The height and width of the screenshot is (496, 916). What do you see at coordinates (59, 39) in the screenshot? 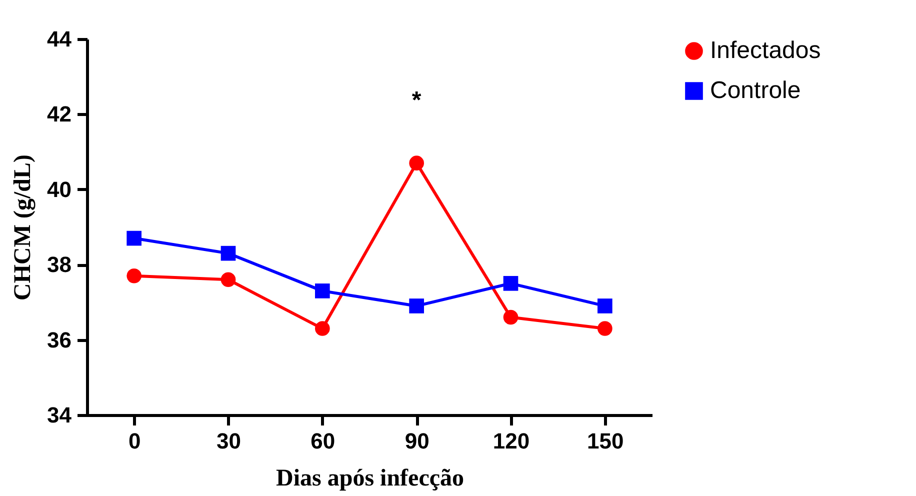
I see `y-tick-label: 44` at bounding box center [59, 39].